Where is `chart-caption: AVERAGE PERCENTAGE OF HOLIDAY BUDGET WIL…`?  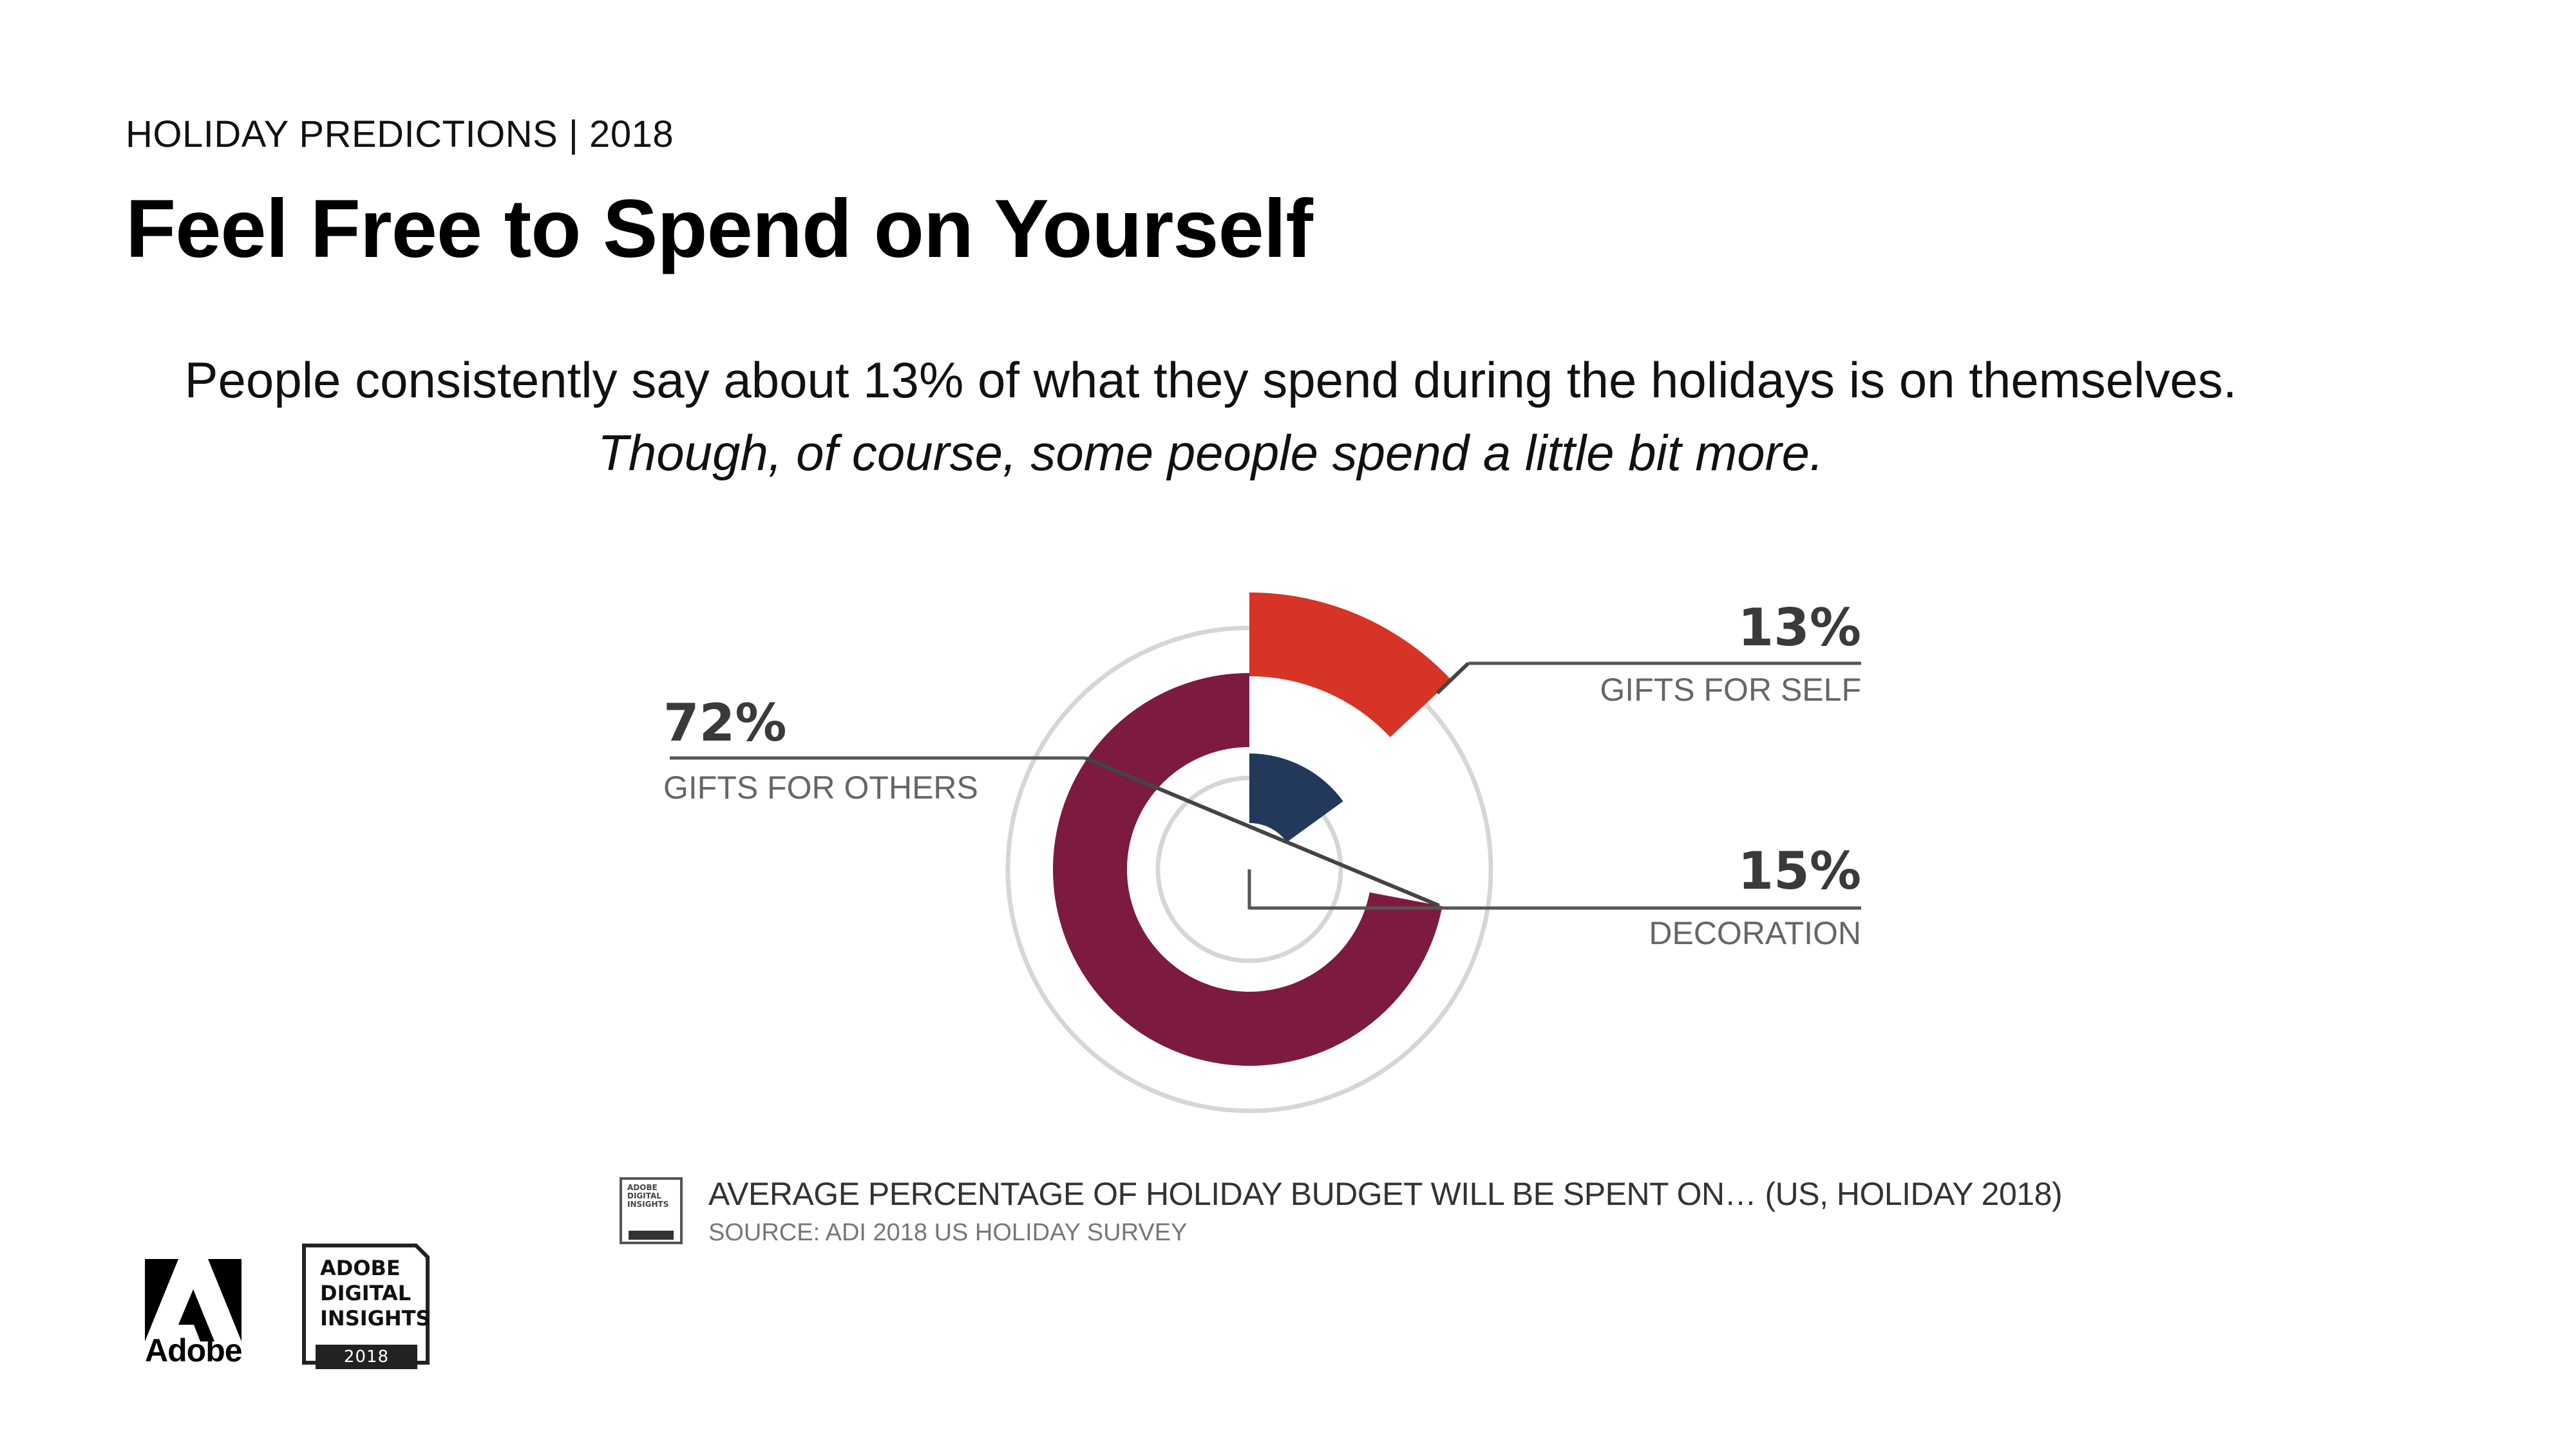
chart-caption: AVERAGE PERCENTAGE OF HOLIDAY BUDGET WIL… is located at coordinates (1385, 1194).